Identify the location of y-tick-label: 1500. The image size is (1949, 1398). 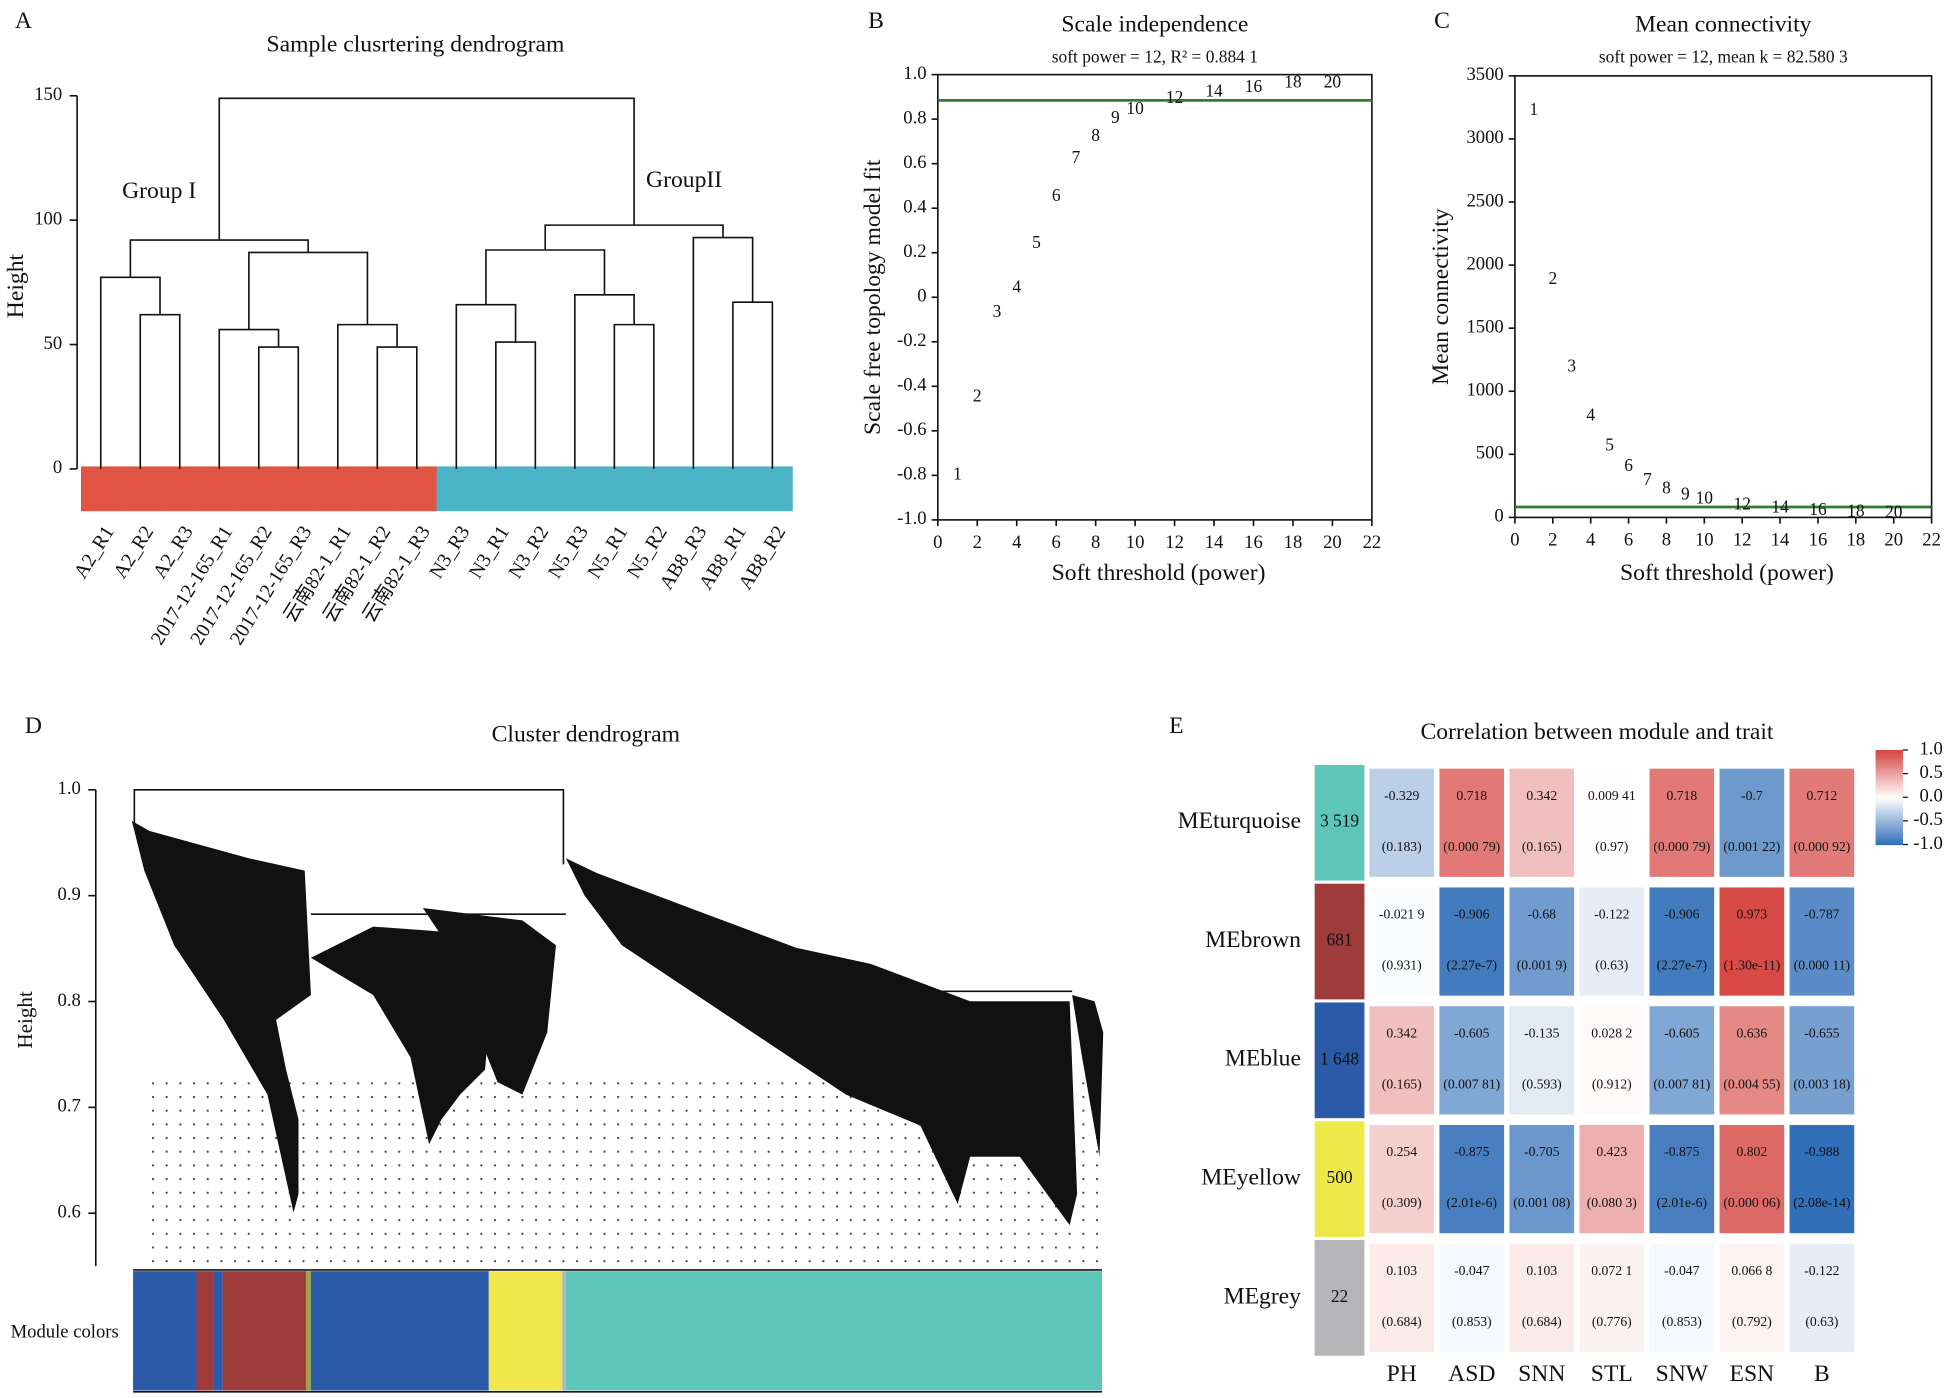
(1484, 326).